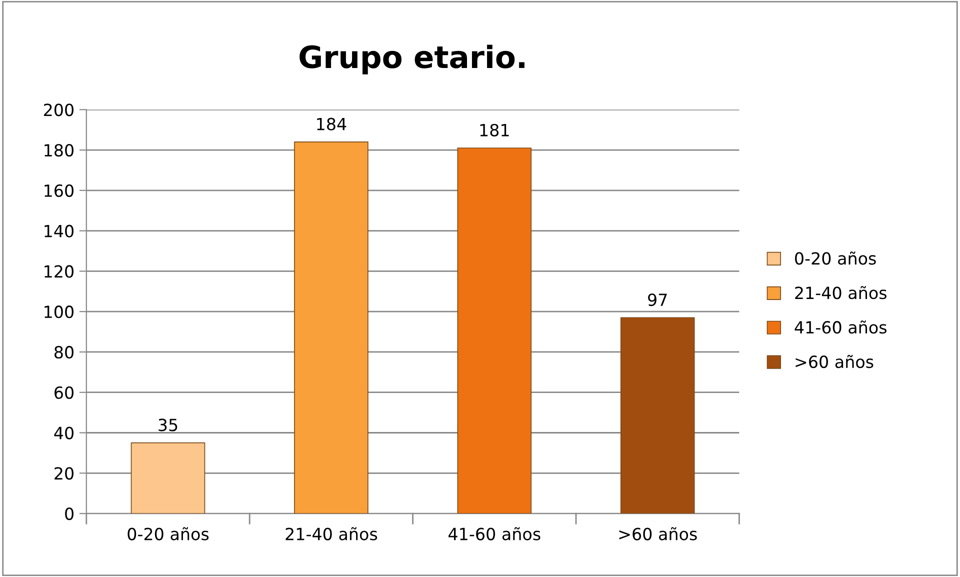  I want to click on x-tick-label: 41-60 años, so click(494, 533).